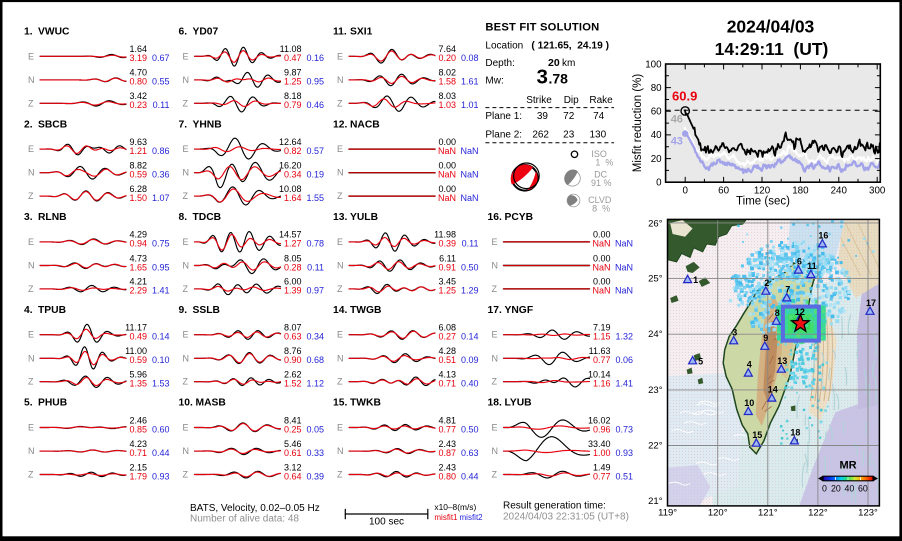  What do you see at coordinates (138, 58) in the screenshot?
I see `svg-text: 3.19` at bounding box center [138, 58].